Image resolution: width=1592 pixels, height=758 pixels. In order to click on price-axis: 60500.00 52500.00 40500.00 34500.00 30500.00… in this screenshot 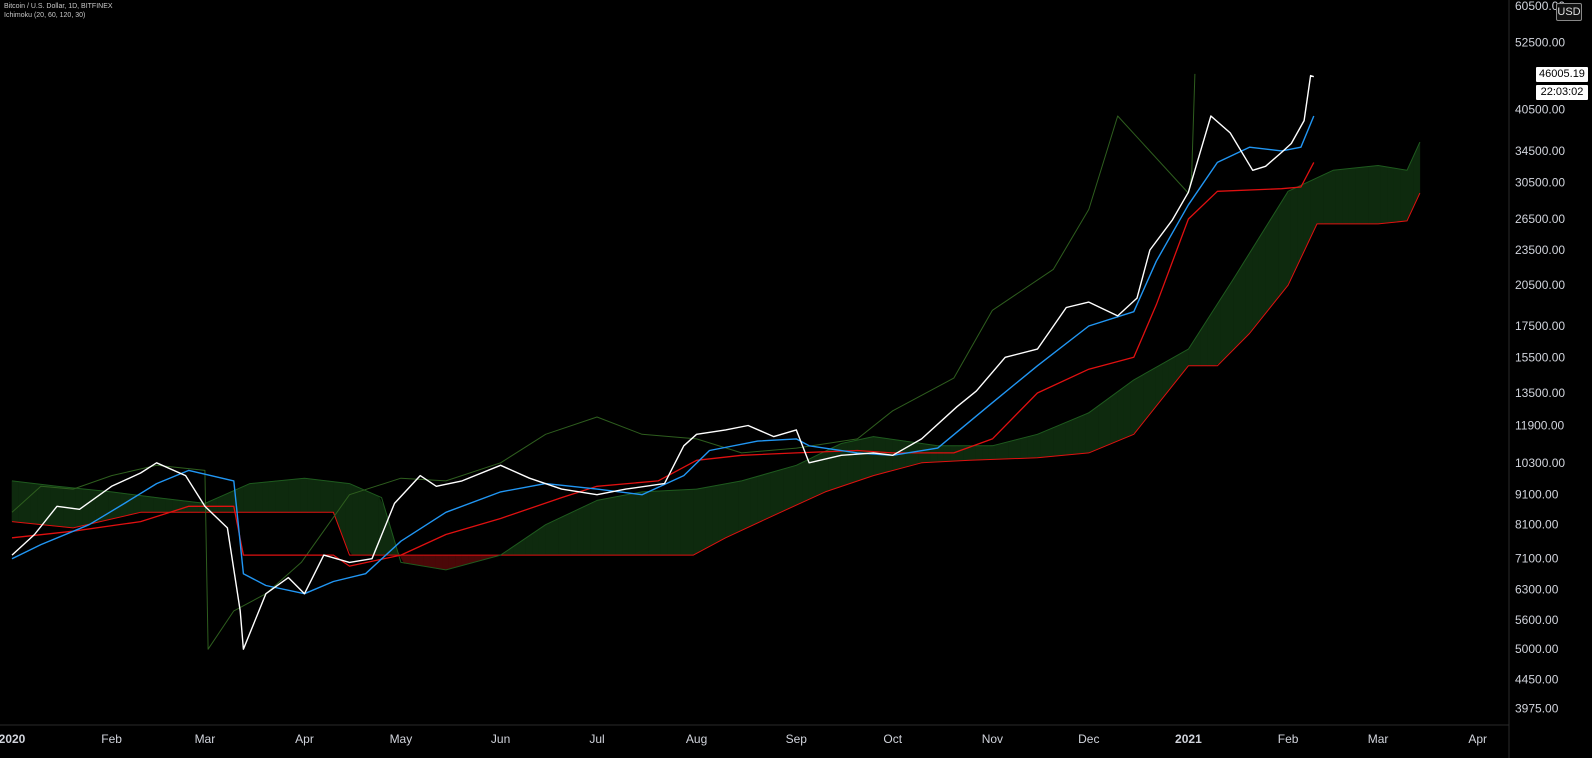, I will do `click(1540, 357)`.